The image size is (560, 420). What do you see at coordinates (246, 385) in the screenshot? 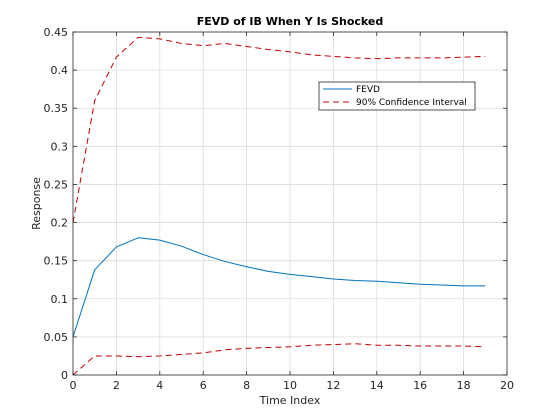
I see `x-tick-label: 8` at bounding box center [246, 385].